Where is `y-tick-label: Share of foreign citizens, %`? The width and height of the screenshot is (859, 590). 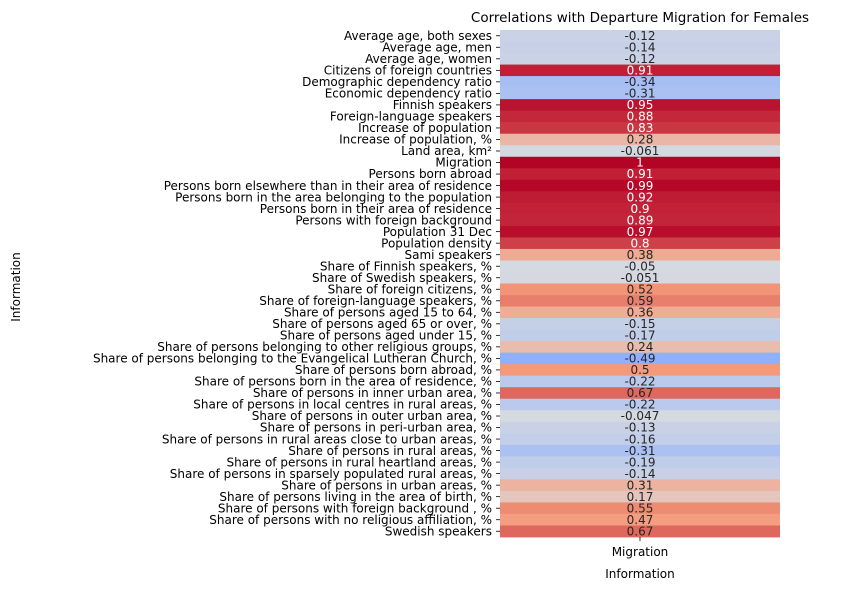
y-tick-label: Share of foreign citizens, % is located at coordinates (410, 289).